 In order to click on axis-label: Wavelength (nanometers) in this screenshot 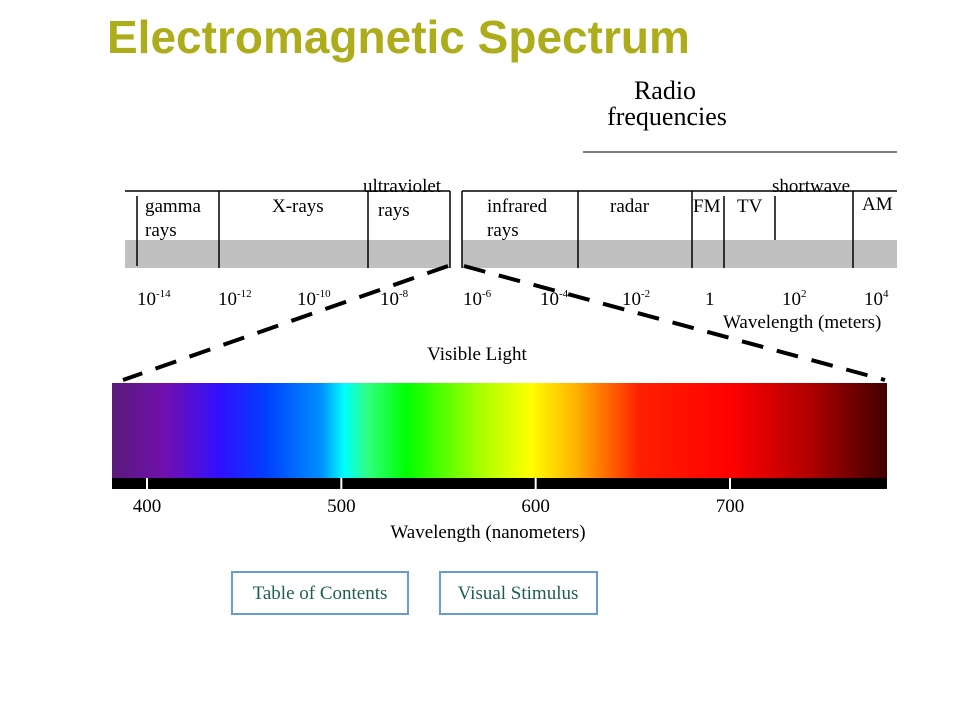, I will do `click(487, 532)`.